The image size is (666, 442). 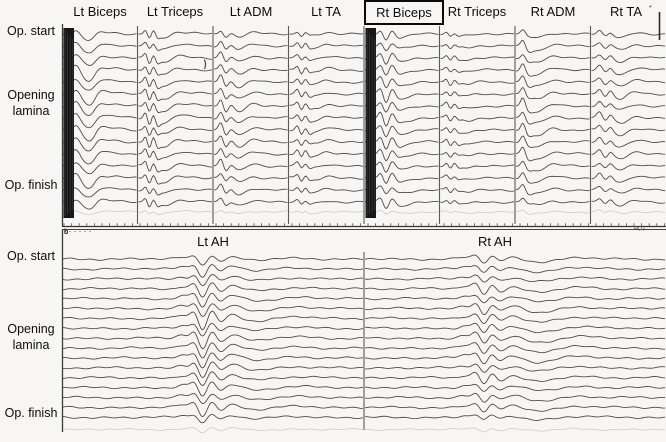 I want to click on column-header-rt-ta: Rt TA, so click(x=626, y=11).